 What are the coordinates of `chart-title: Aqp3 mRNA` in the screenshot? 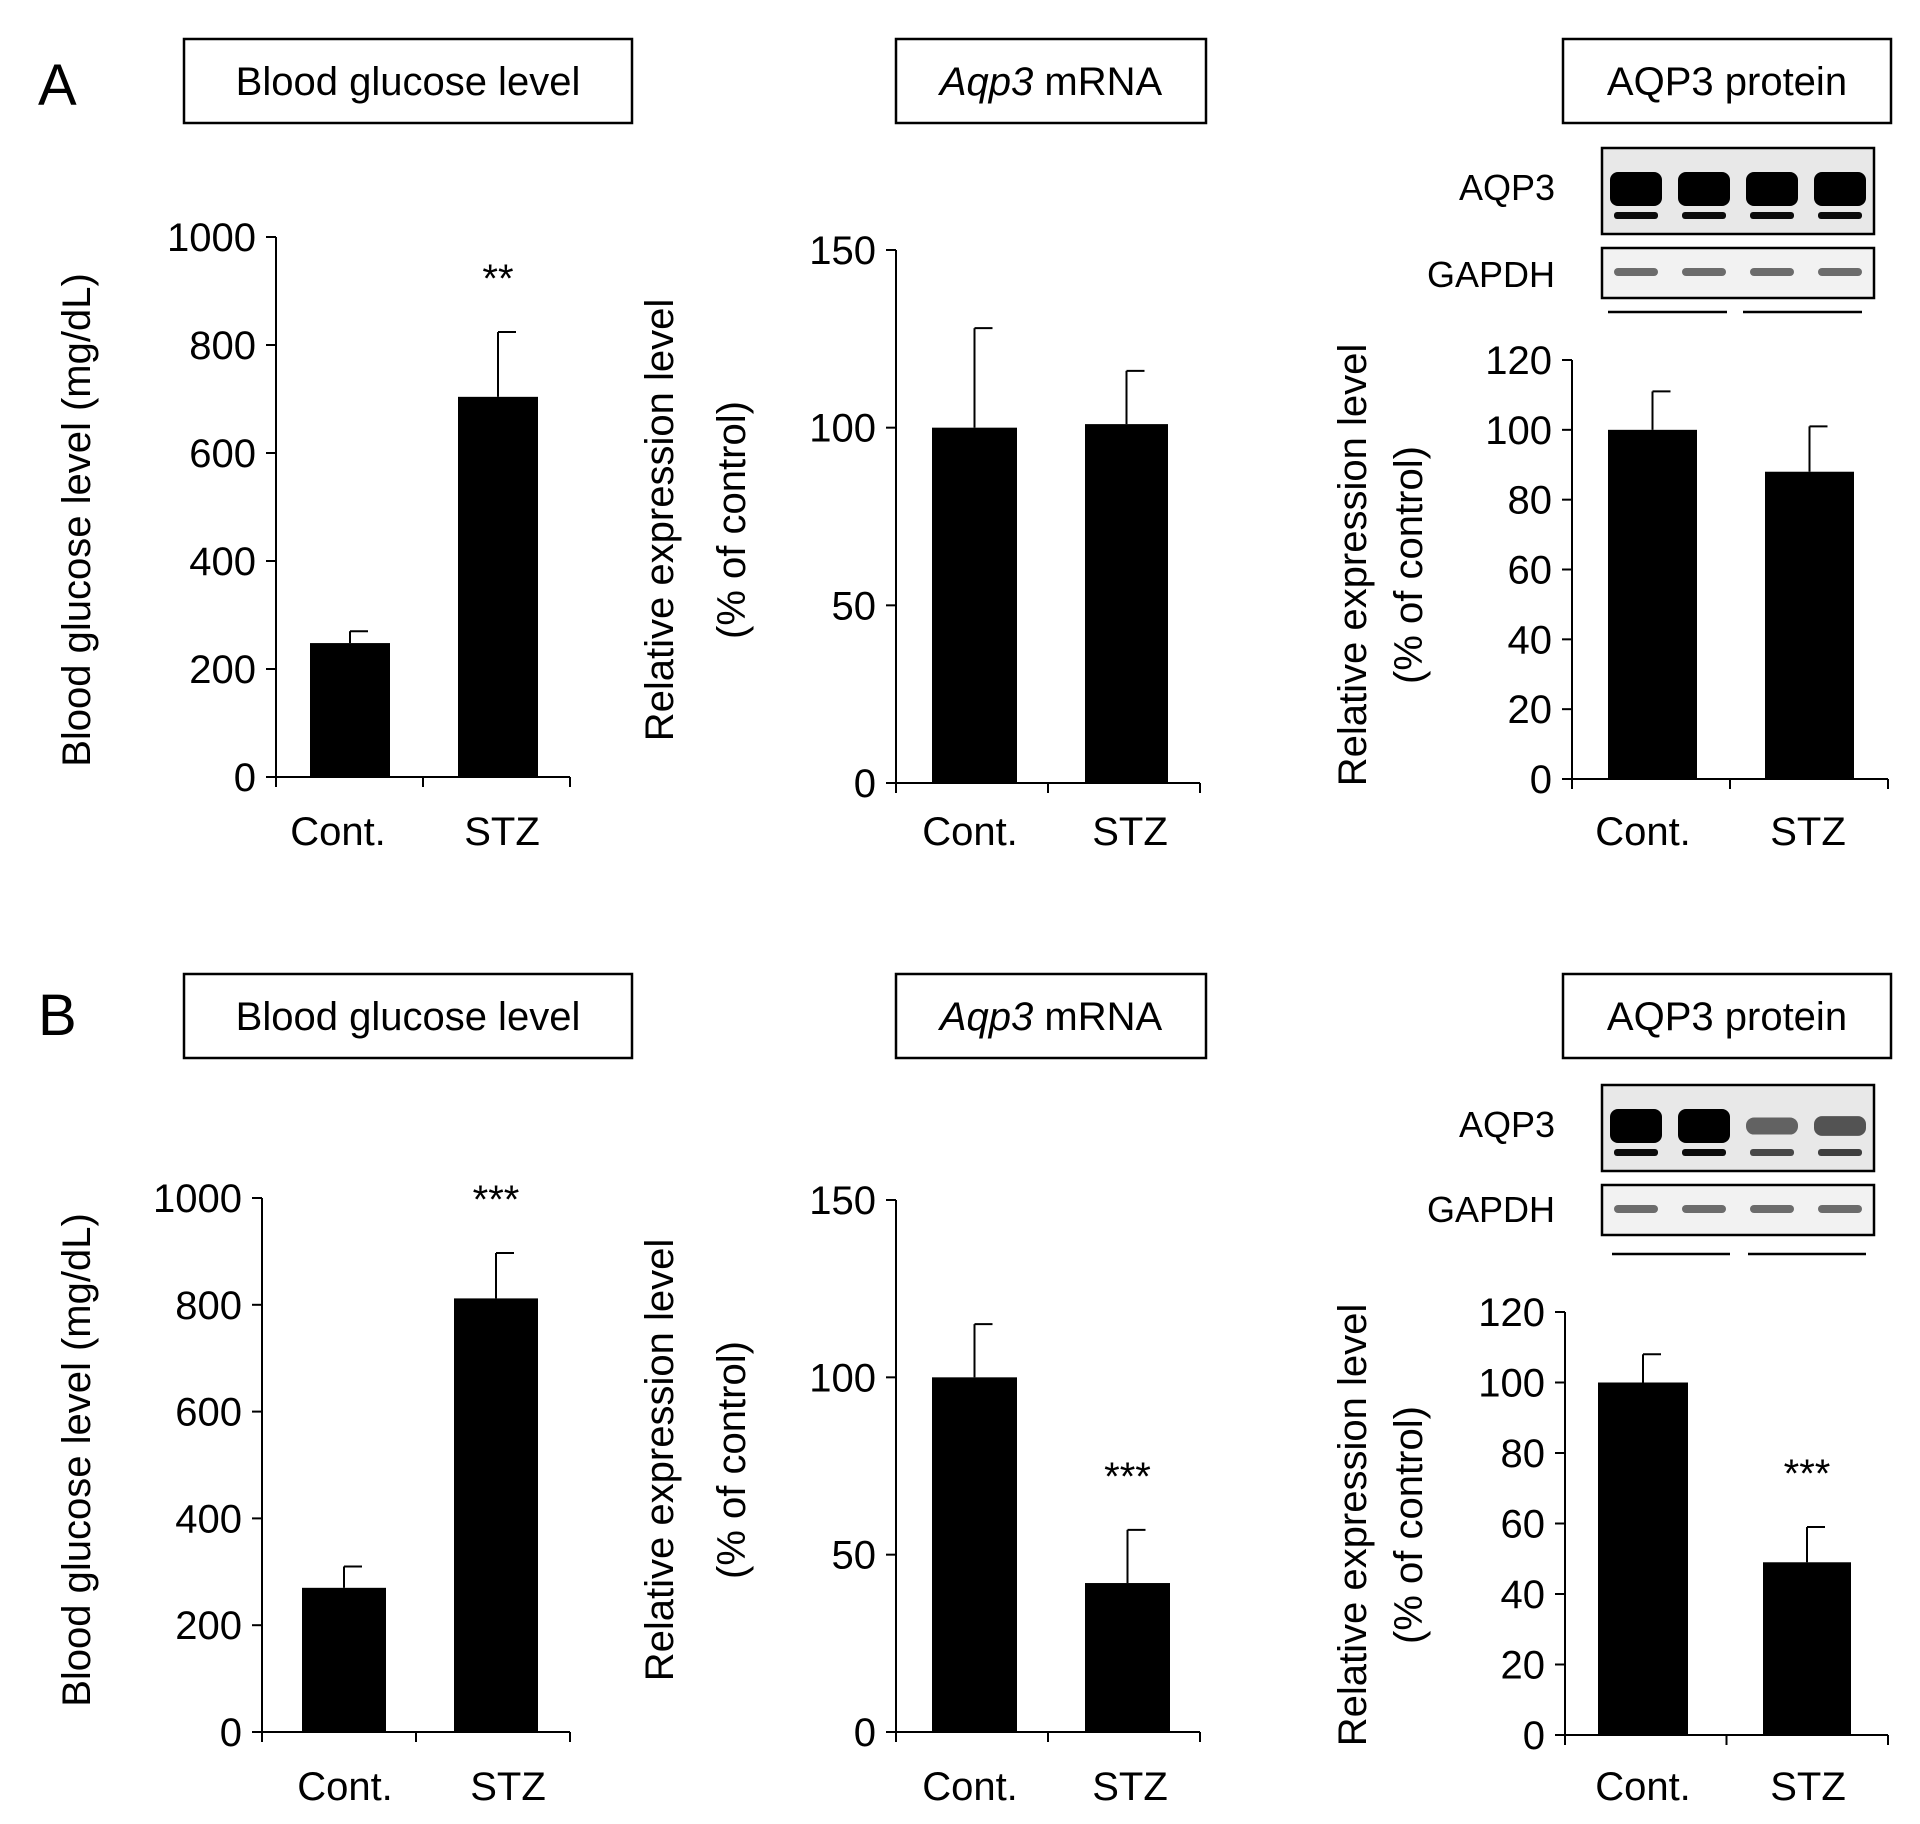 It's located at (1050, 1017).